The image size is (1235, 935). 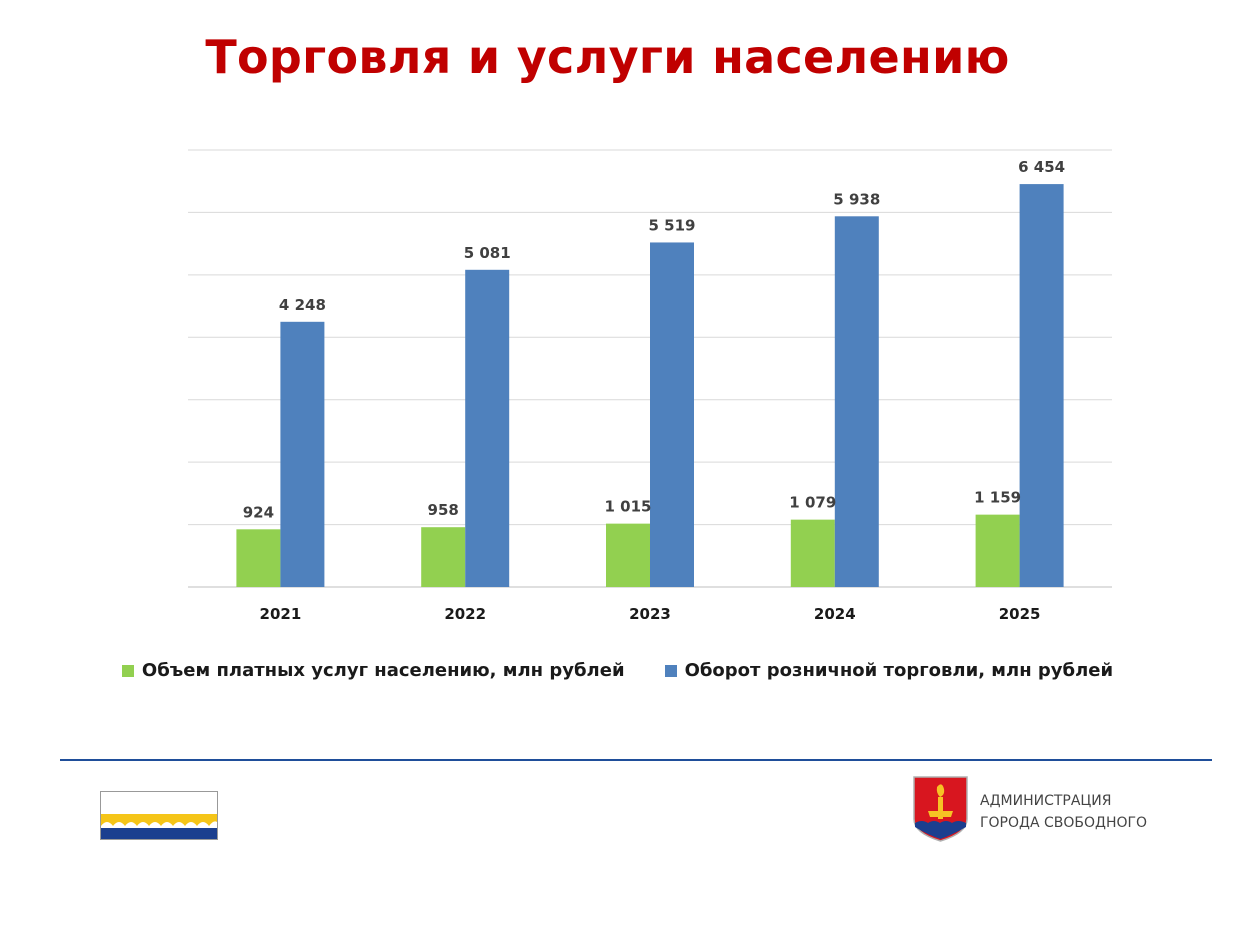 I want to click on chart-category-labels: 2021 2022 2023 2024 2025, so click(x=650, y=614).